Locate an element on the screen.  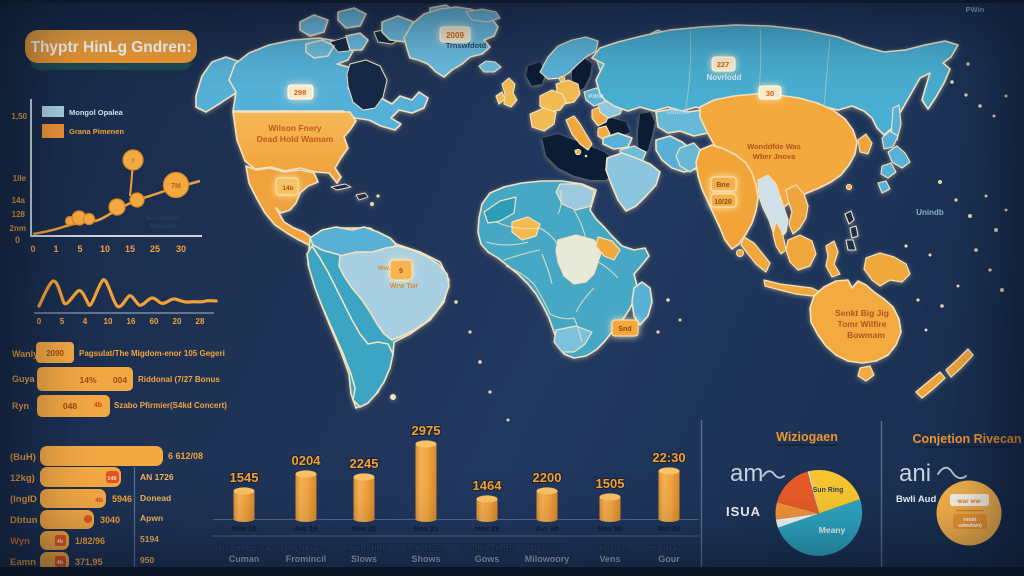
svg-text: Bowmam is located at coordinates (866, 335).